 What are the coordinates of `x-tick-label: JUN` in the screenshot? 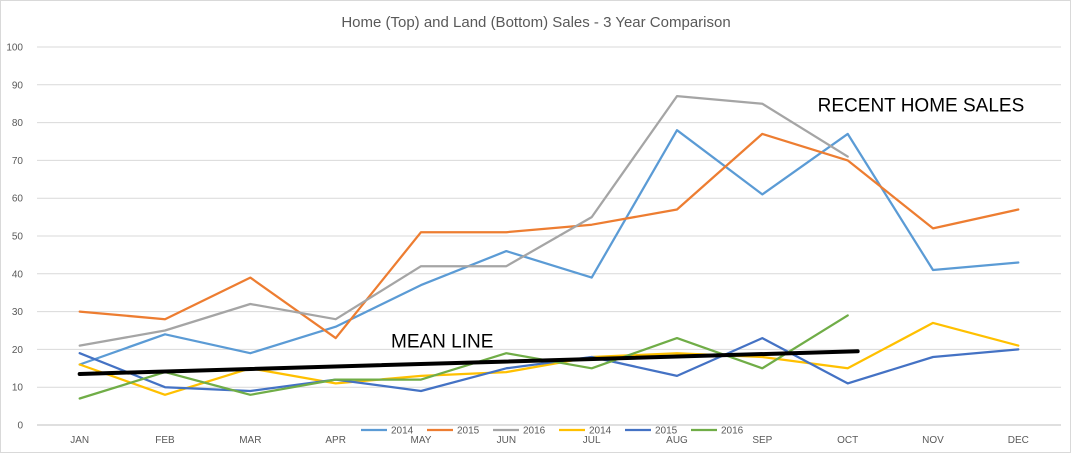 It's located at (506, 440).